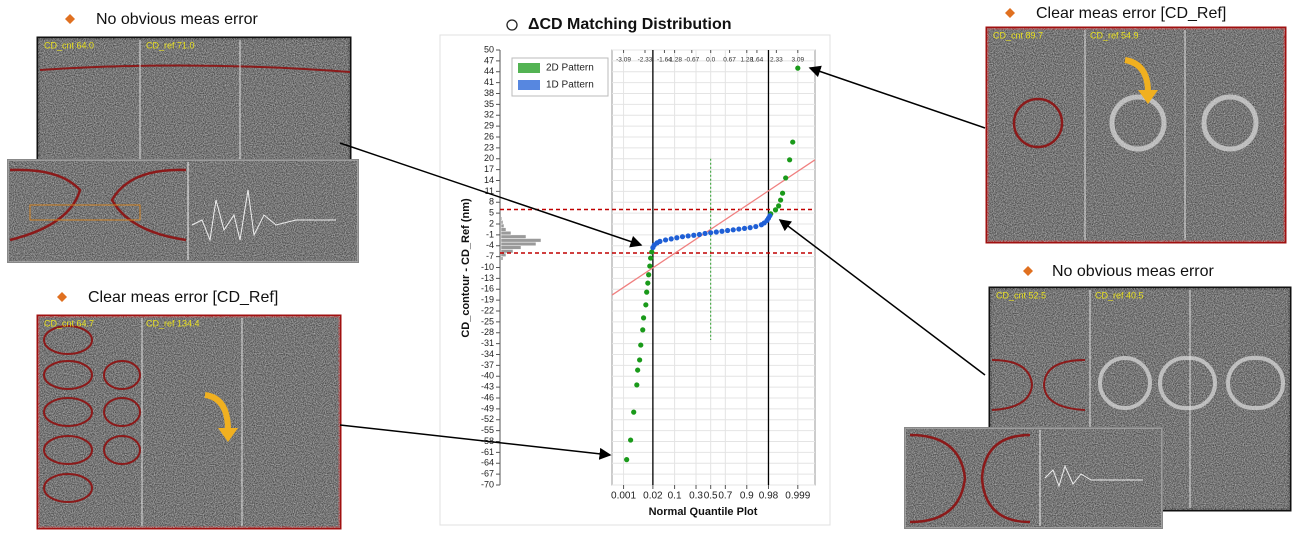  I want to click on y-tick-label: -49, so click(487, 408).